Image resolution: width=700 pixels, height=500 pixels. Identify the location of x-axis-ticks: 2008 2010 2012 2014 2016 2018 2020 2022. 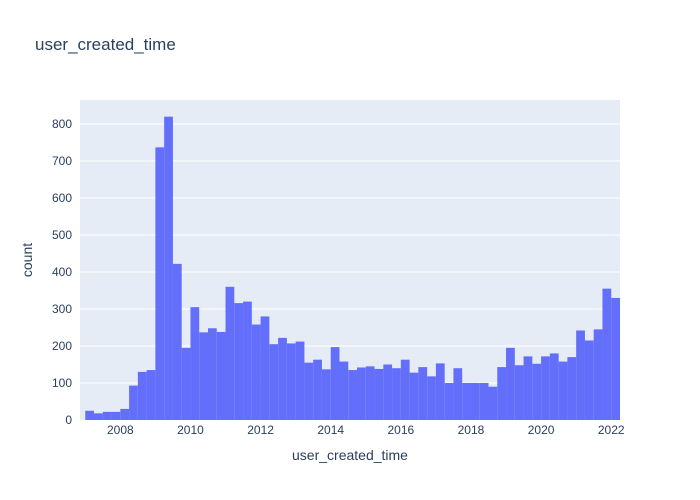
(366, 430).